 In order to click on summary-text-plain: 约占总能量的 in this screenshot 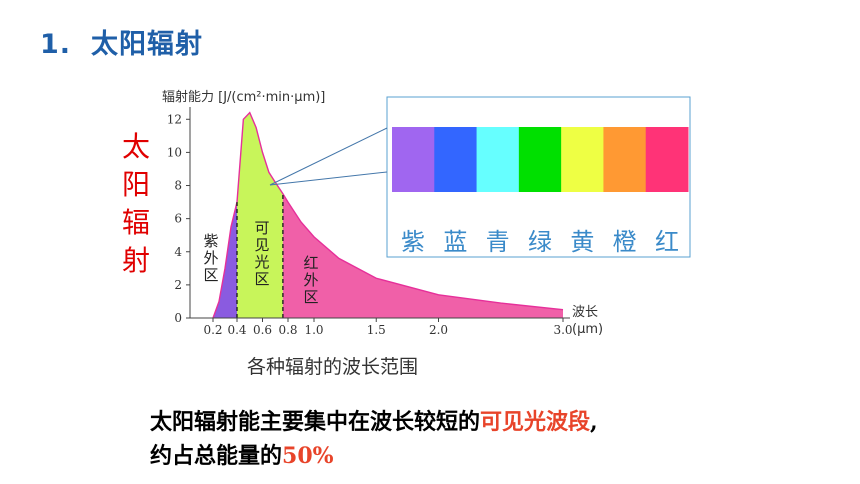, I will do `click(216, 456)`.